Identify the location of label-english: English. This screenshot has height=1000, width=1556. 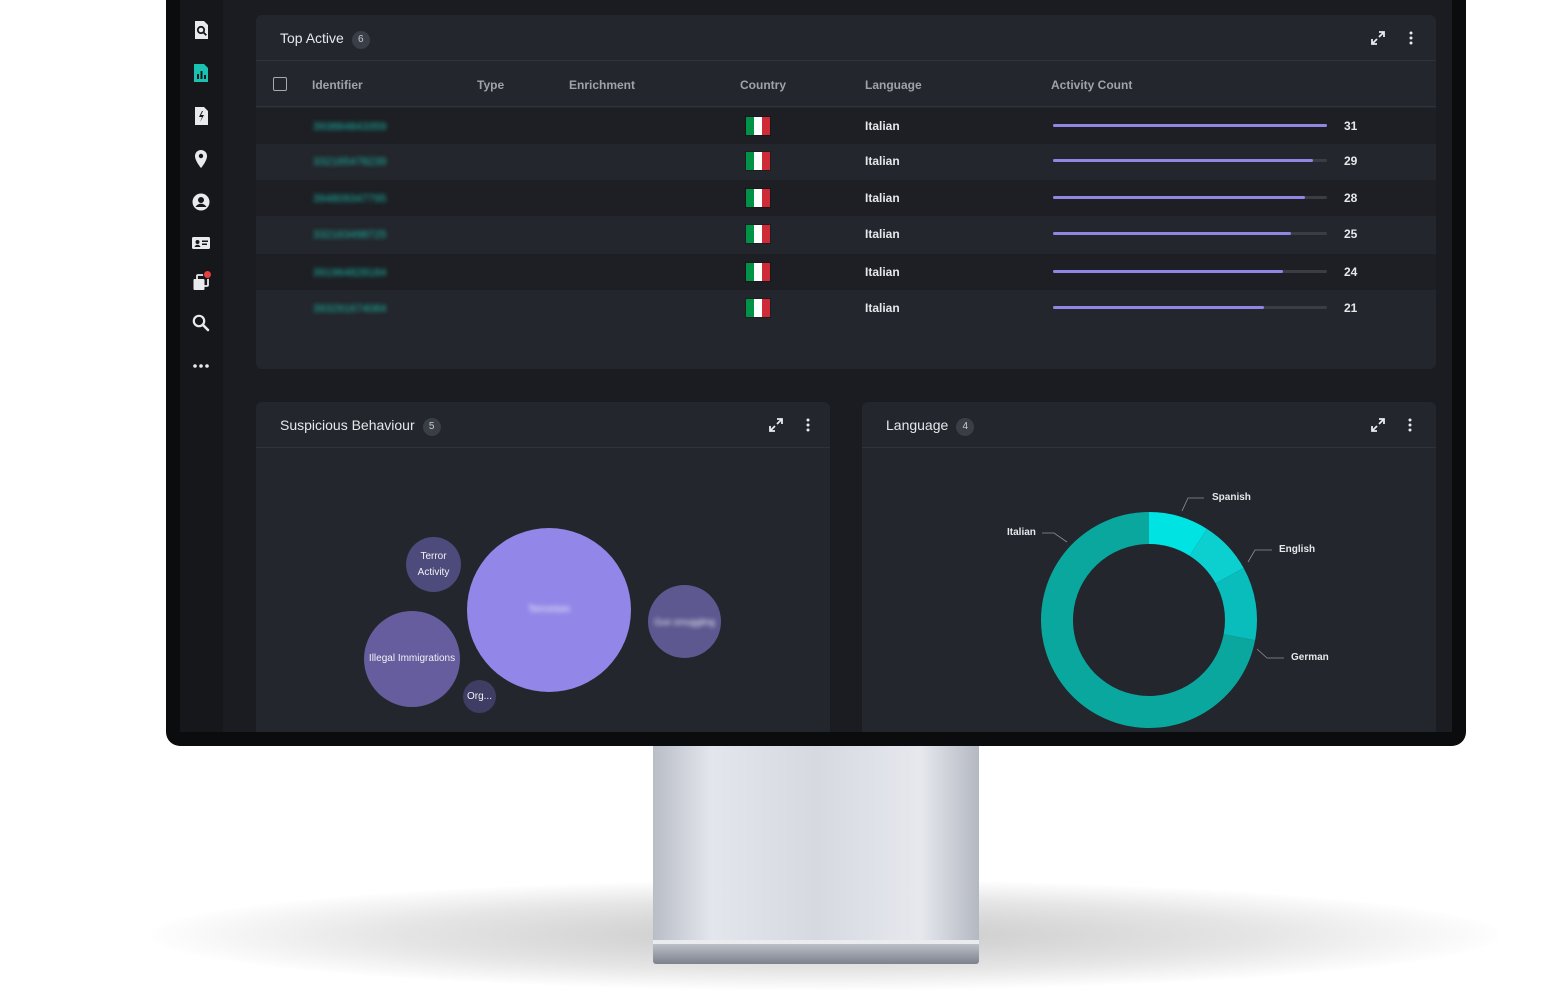
(1297, 549).